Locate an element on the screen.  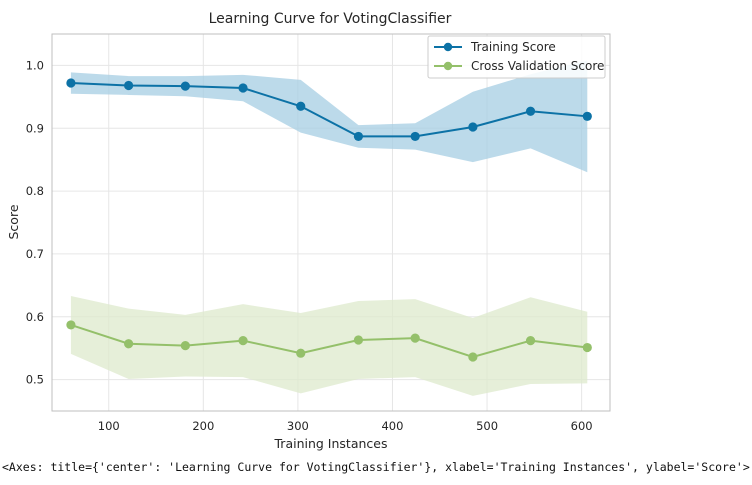
y-axis-label: Score is located at coordinates (13, 221).